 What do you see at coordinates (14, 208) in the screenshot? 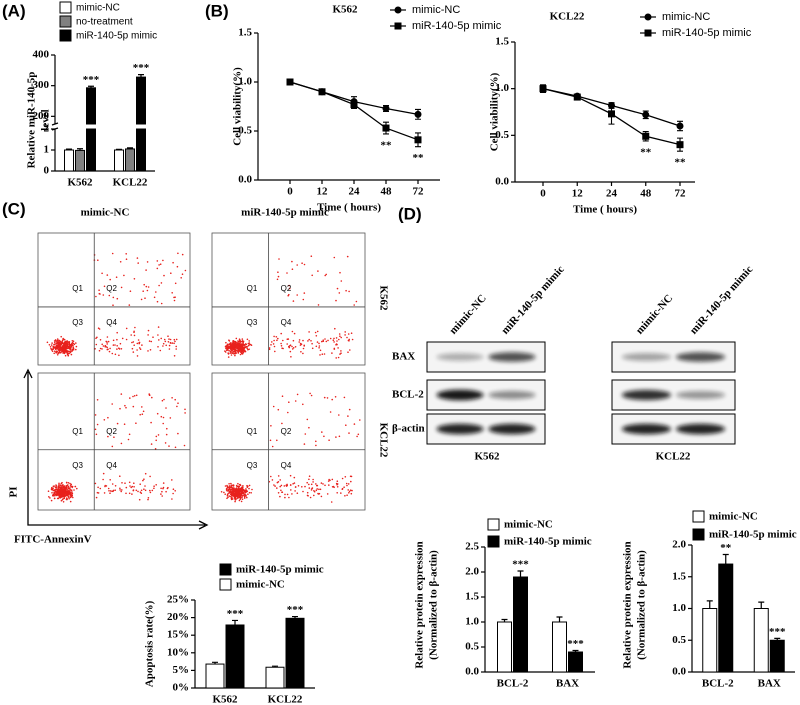
I see `panel-label: (C)` at bounding box center [14, 208].